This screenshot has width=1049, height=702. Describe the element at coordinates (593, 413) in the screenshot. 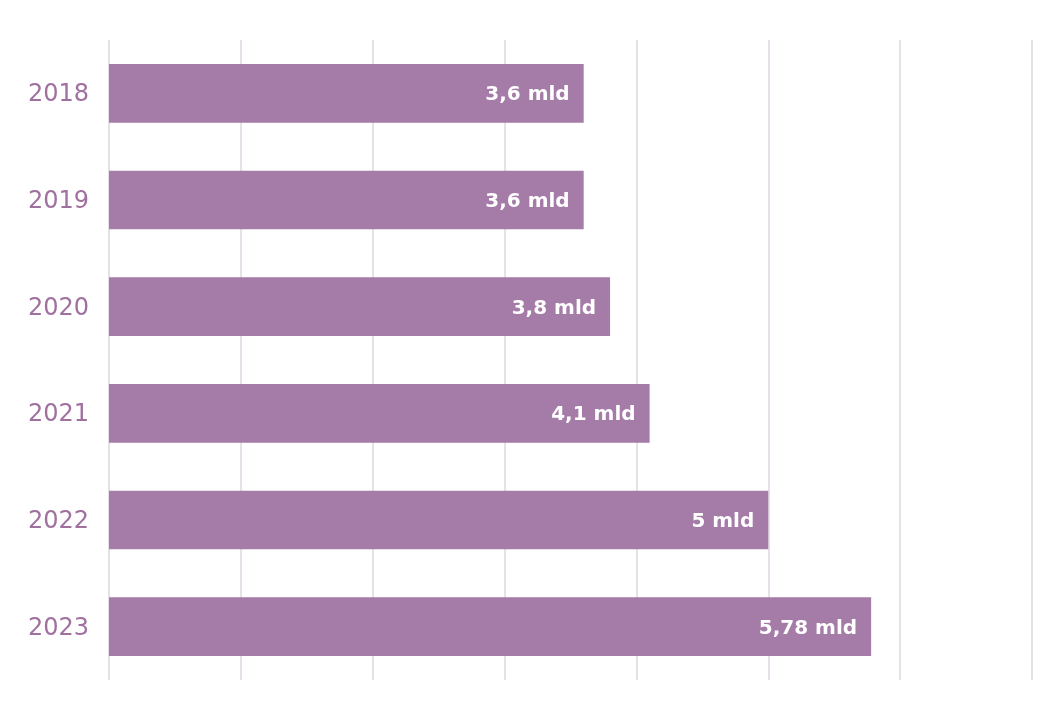

I see `data-label: 4,1 mld` at that location.